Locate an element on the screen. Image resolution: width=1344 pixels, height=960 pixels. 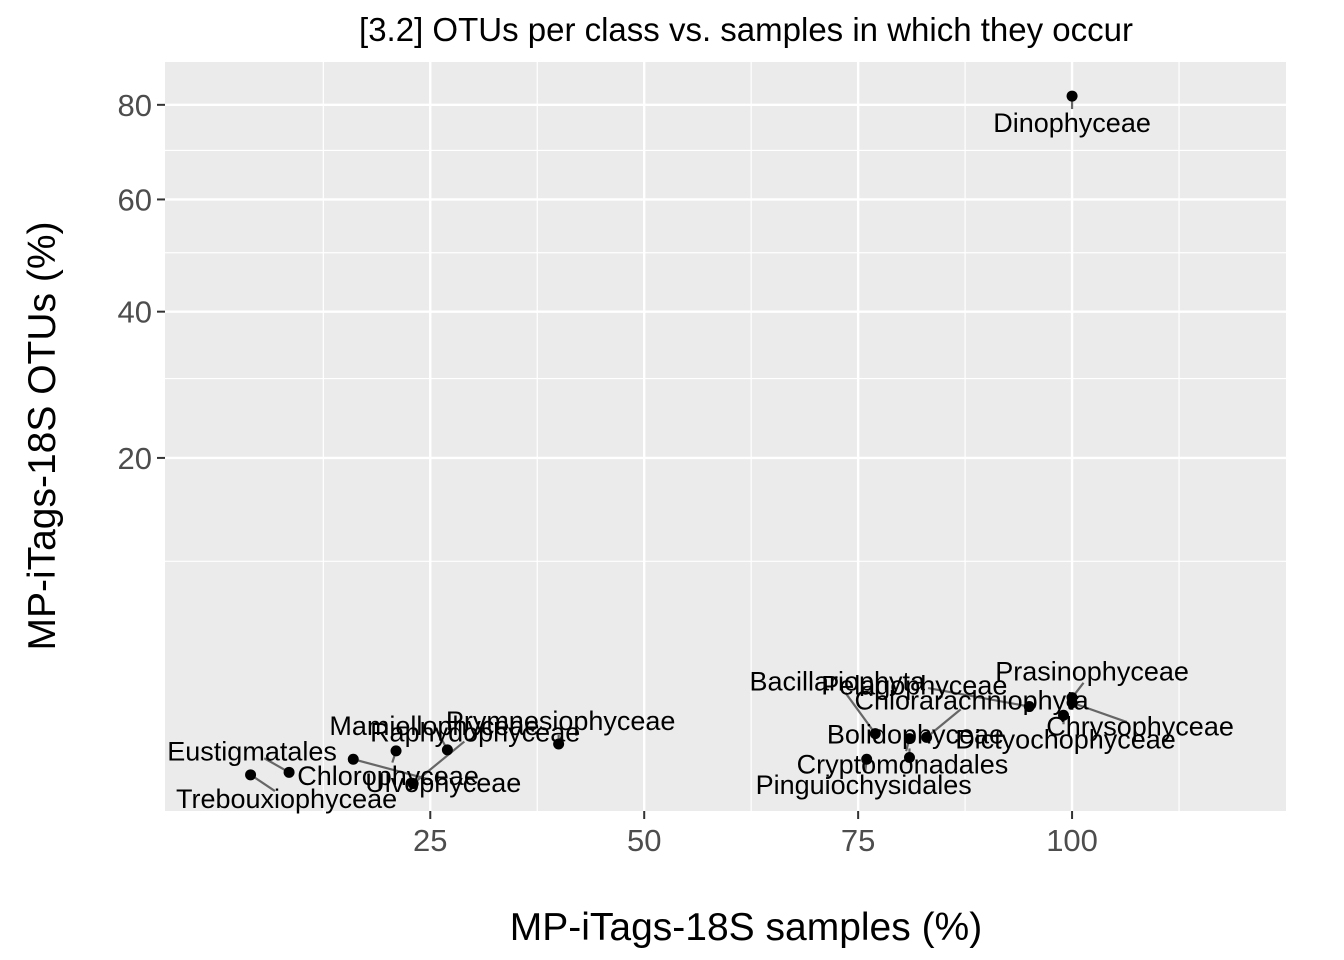
data-point-label: Bolidophyceae is located at coordinates (915, 734).